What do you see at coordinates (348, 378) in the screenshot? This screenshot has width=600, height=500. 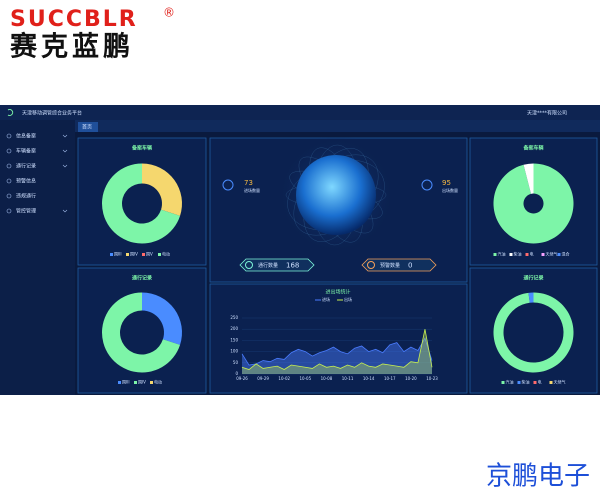 I see `x-tick-label: 10-11` at bounding box center [348, 378].